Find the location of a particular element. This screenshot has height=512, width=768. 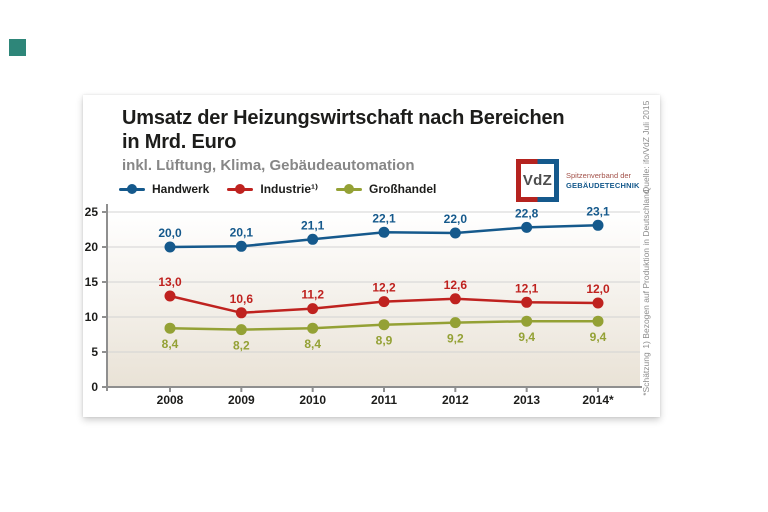

page-subtitle: inkl. Lüftung, Klima, Gebäudeautomation is located at coordinates (268, 165).